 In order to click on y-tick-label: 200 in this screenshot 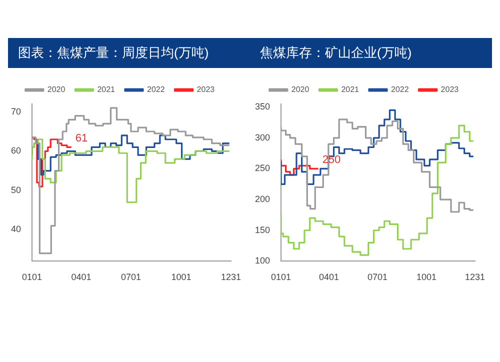, I will do `click(262, 199)`.